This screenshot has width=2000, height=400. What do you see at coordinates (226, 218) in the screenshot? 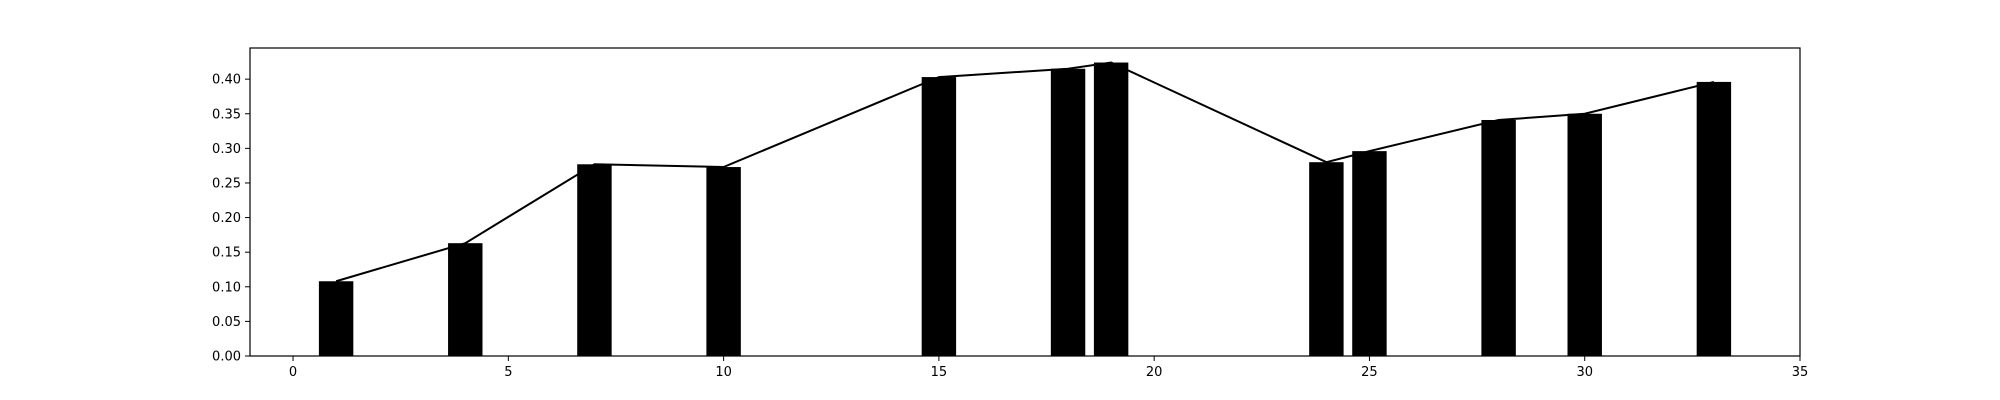
I see `y-tick-label-4: 0.20` at bounding box center [226, 218].